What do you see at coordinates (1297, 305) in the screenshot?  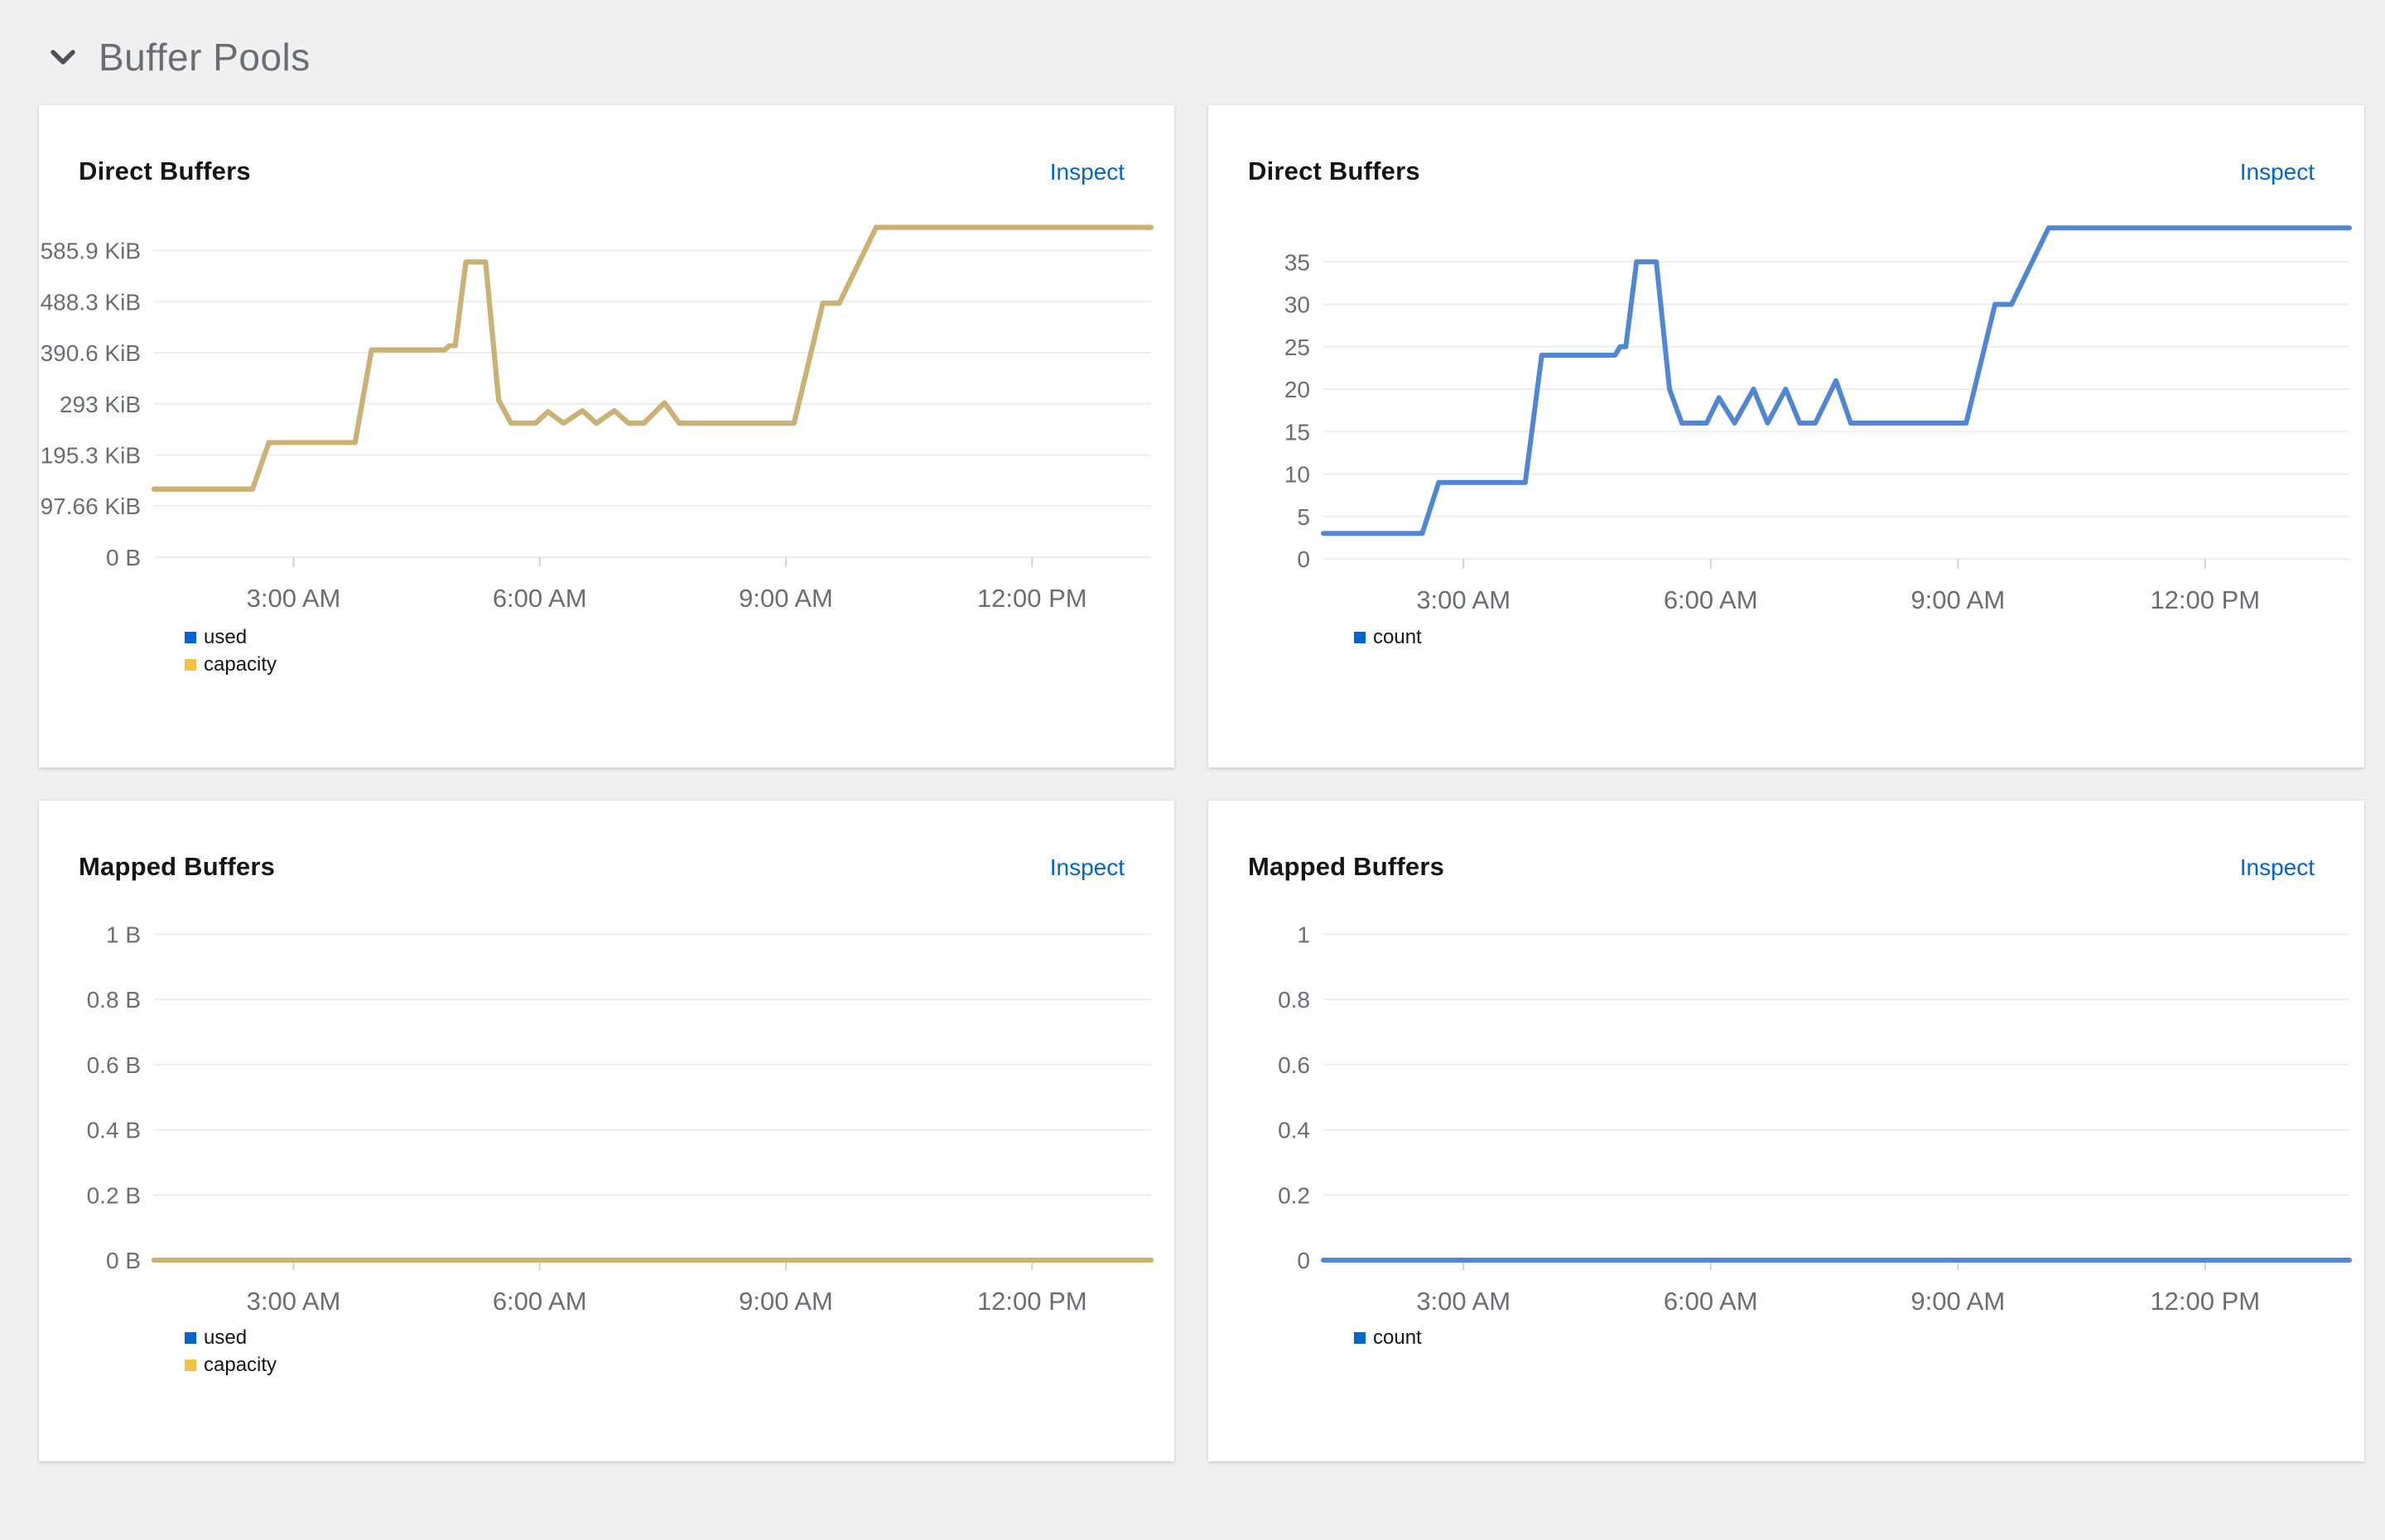 I see `svg-text: 30` at bounding box center [1297, 305].